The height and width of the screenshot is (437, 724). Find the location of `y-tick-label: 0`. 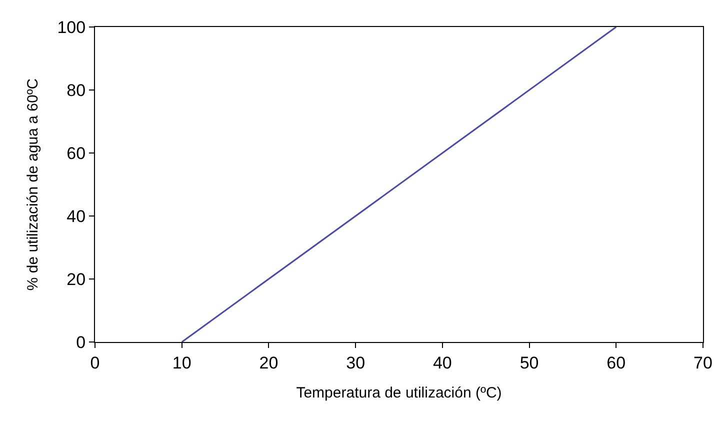

y-tick-label: 0 is located at coordinates (81, 342).